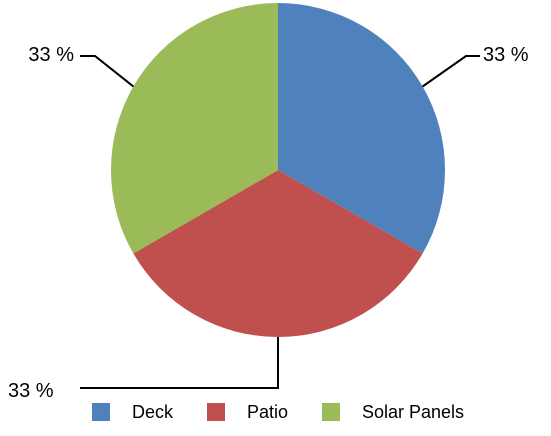  I want to click on legend-swatch-solar-panels, so click(331, 412).